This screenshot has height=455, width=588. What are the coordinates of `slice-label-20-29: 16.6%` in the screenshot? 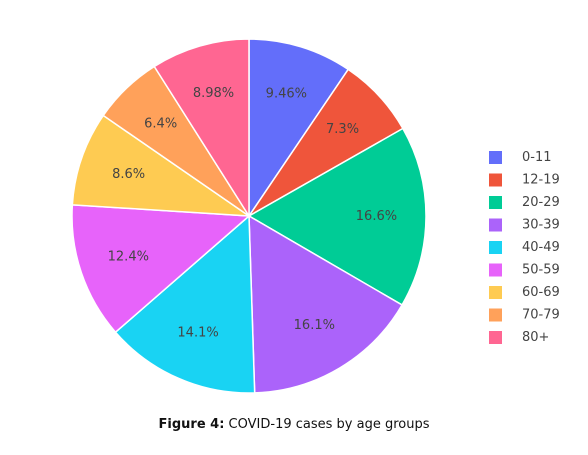 It's located at (376, 216).